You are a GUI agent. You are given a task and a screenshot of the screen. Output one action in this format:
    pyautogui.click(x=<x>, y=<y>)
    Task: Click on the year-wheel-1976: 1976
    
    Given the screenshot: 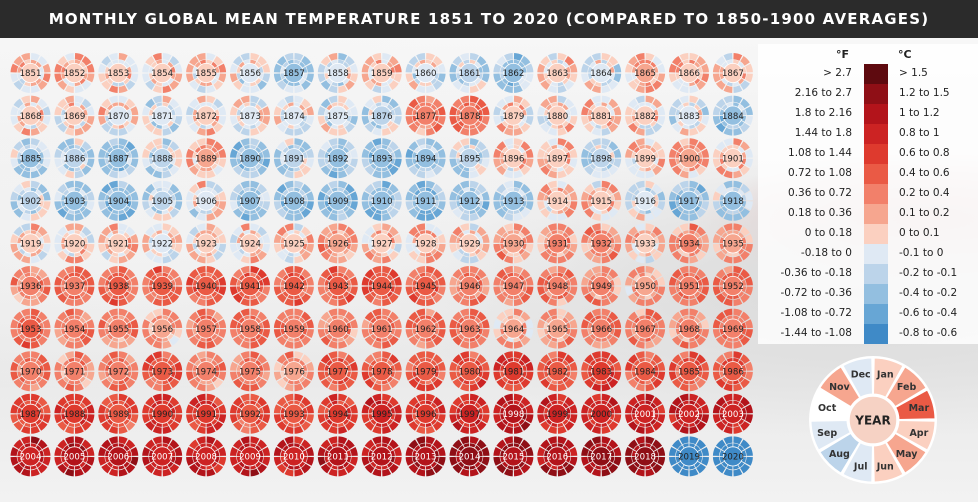 What is the action you would take?
    pyautogui.click(x=293, y=371)
    